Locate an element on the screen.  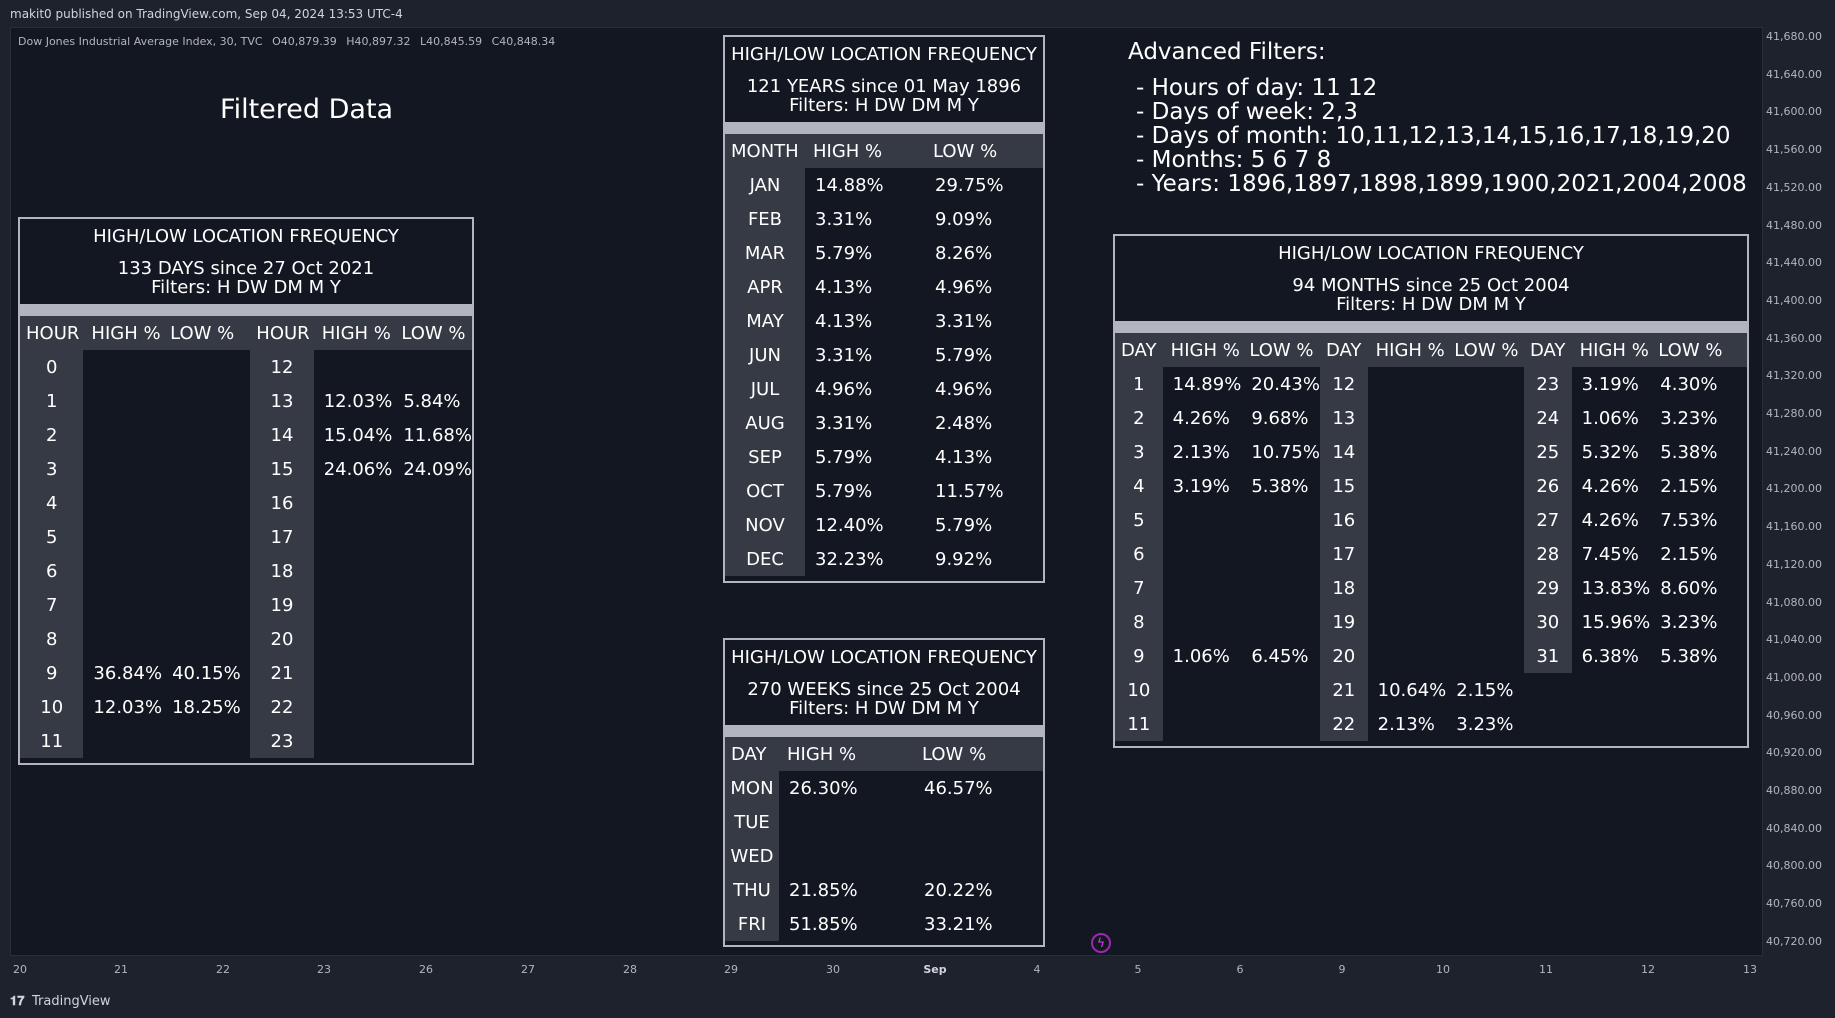
table-row: MAR 5.79% 8.26% is located at coordinates (884, 253).